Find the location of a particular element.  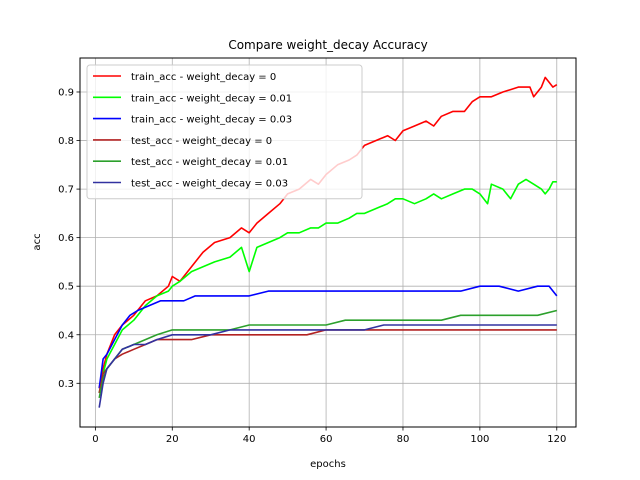

legend-entry-3: train_acc - weight_decay = 0.03 is located at coordinates (211, 120).